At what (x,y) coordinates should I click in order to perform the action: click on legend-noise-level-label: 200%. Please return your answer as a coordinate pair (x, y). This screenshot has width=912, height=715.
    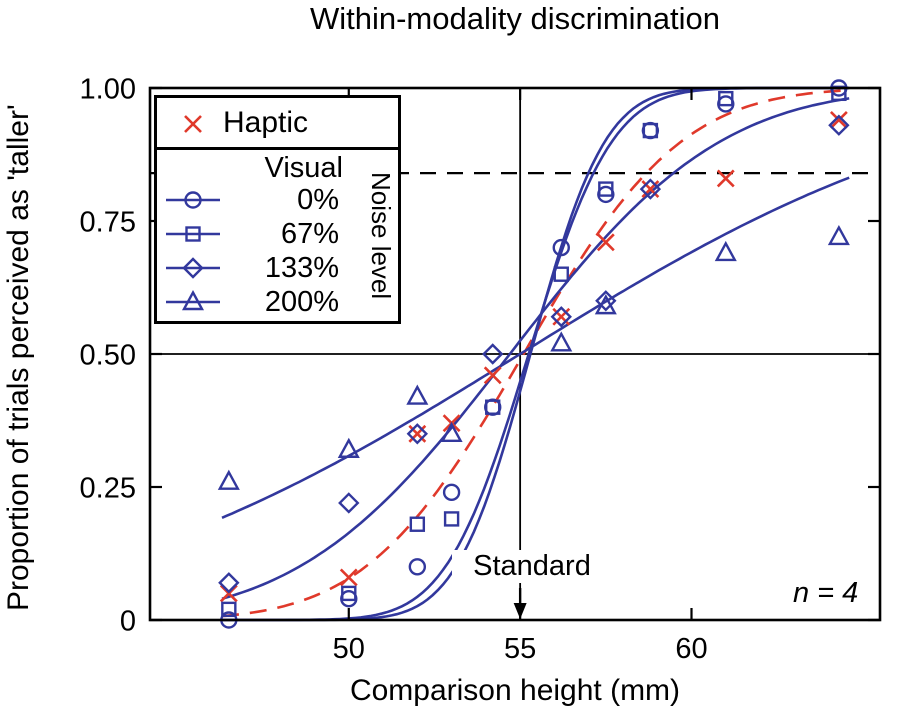
    Looking at the image, I should click on (301, 301).